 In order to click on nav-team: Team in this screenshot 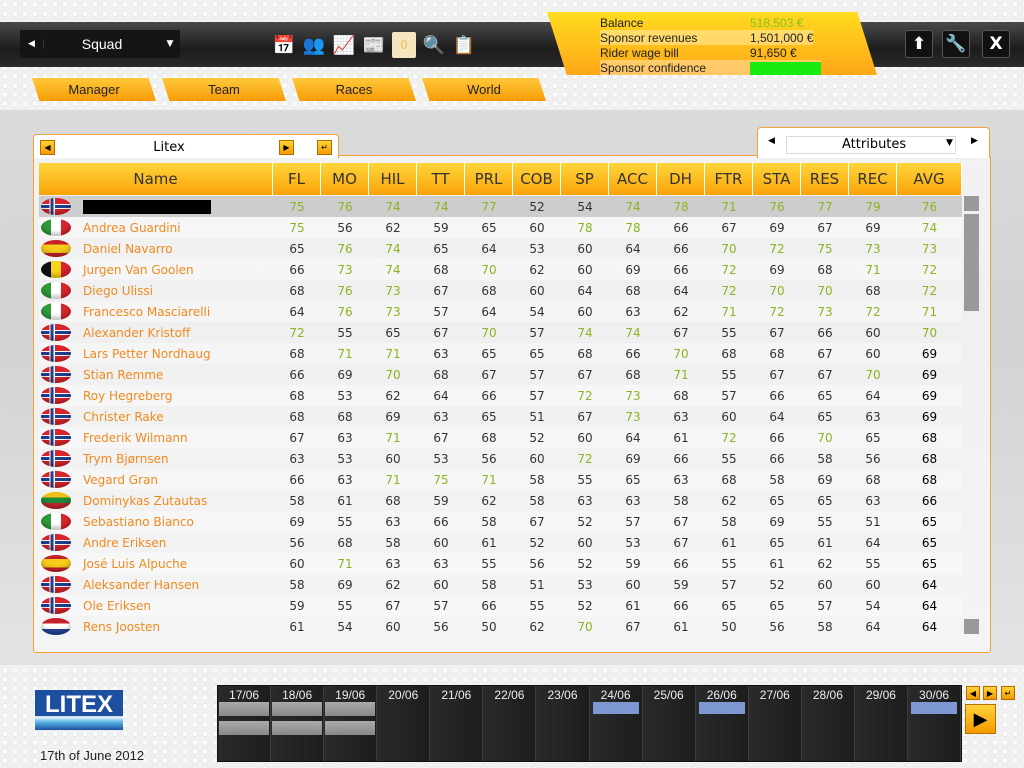, I will do `click(224, 89)`.